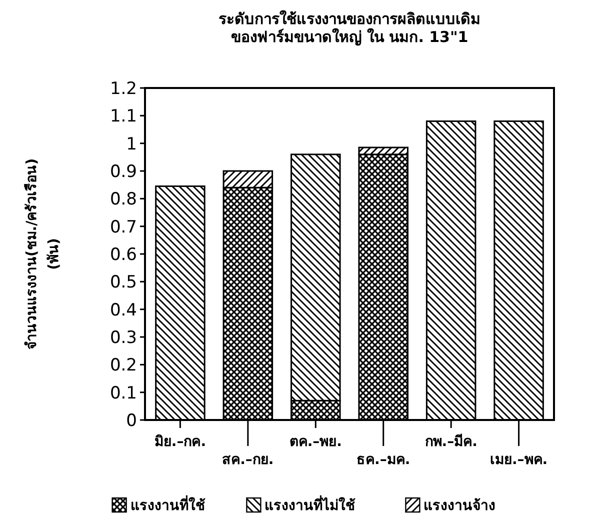 This screenshot has width=596, height=528. Describe the element at coordinates (349, 19) in the screenshot. I see `chart-title: ระดับการใช้แรงงานของการผลิตแบบเดิม` at that location.